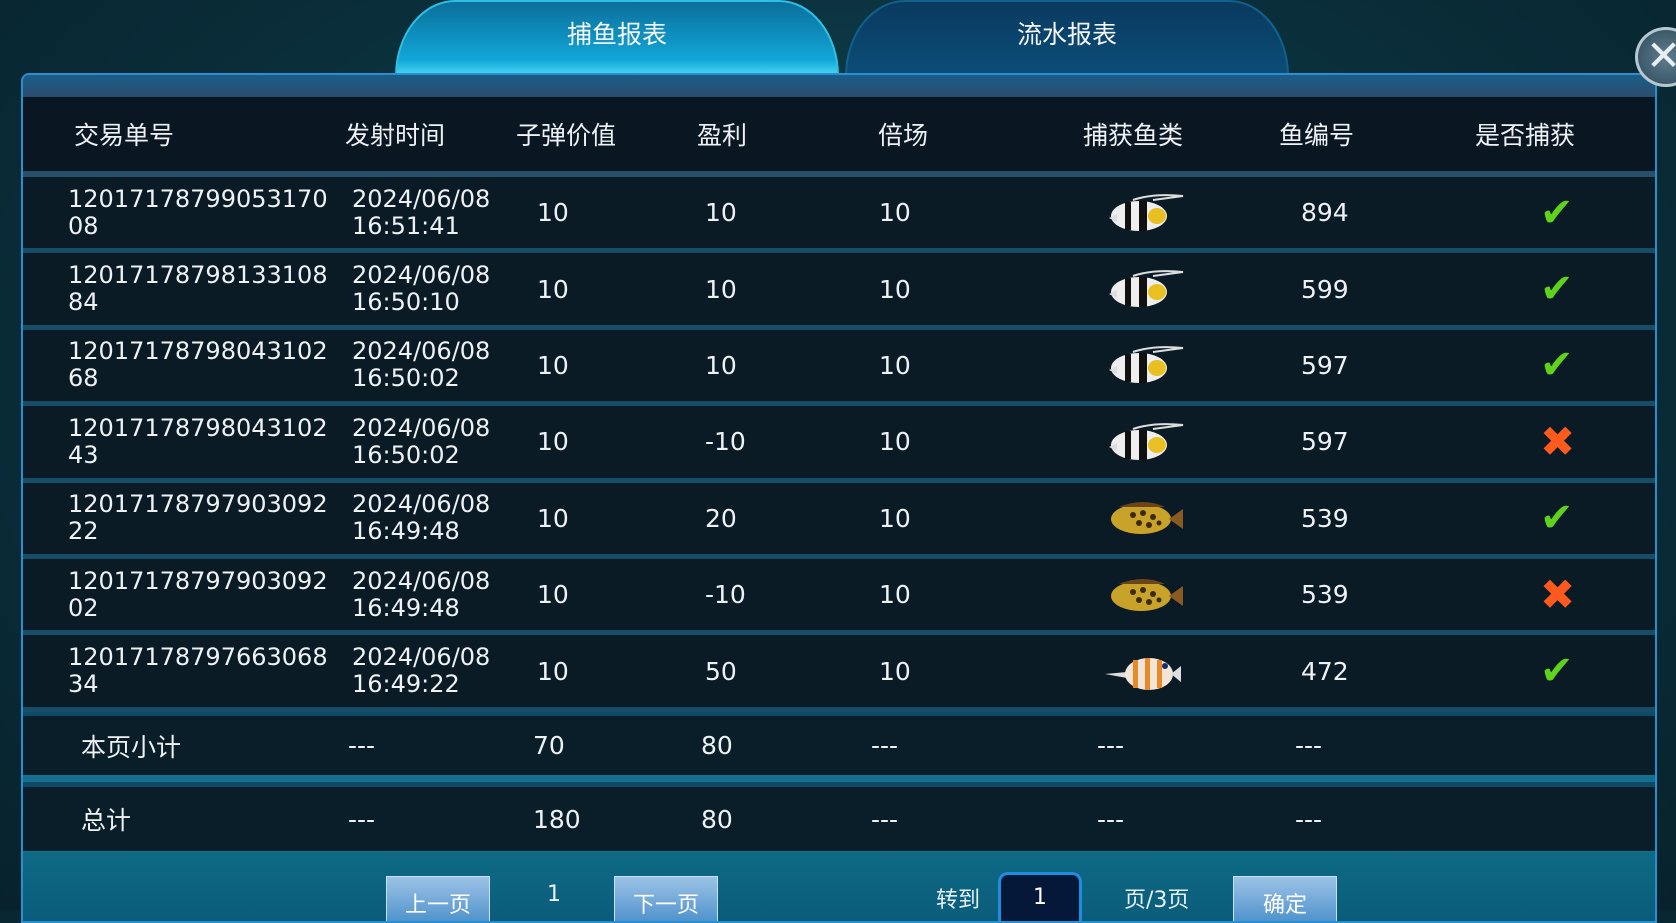  What do you see at coordinates (83, 302) in the screenshot?
I see `id-line: 84` at bounding box center [83, 302].